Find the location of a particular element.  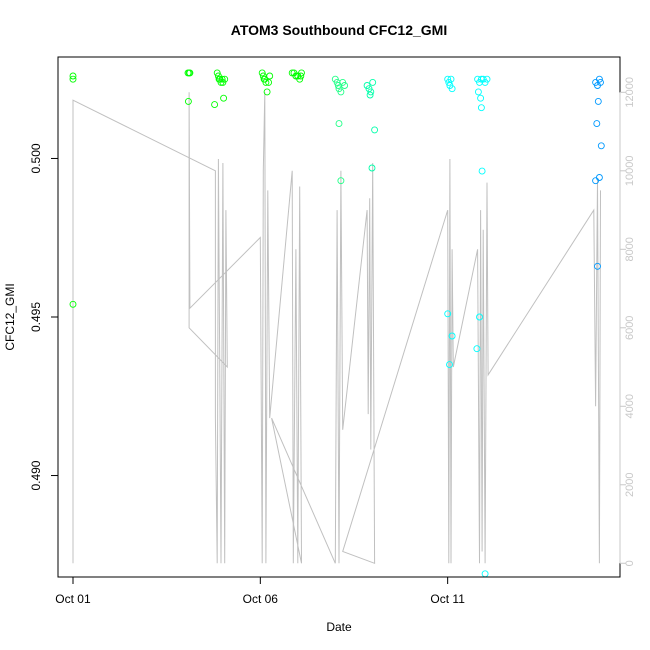

right-tick-label: 6000 is located at coordinates (630, 328).